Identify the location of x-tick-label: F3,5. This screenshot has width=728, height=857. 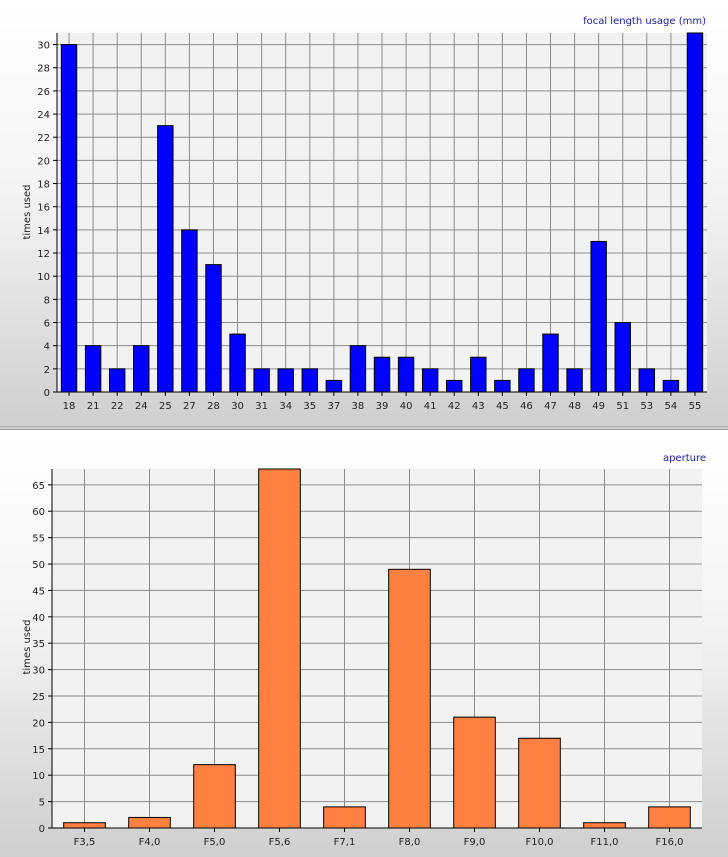
(85, 842).